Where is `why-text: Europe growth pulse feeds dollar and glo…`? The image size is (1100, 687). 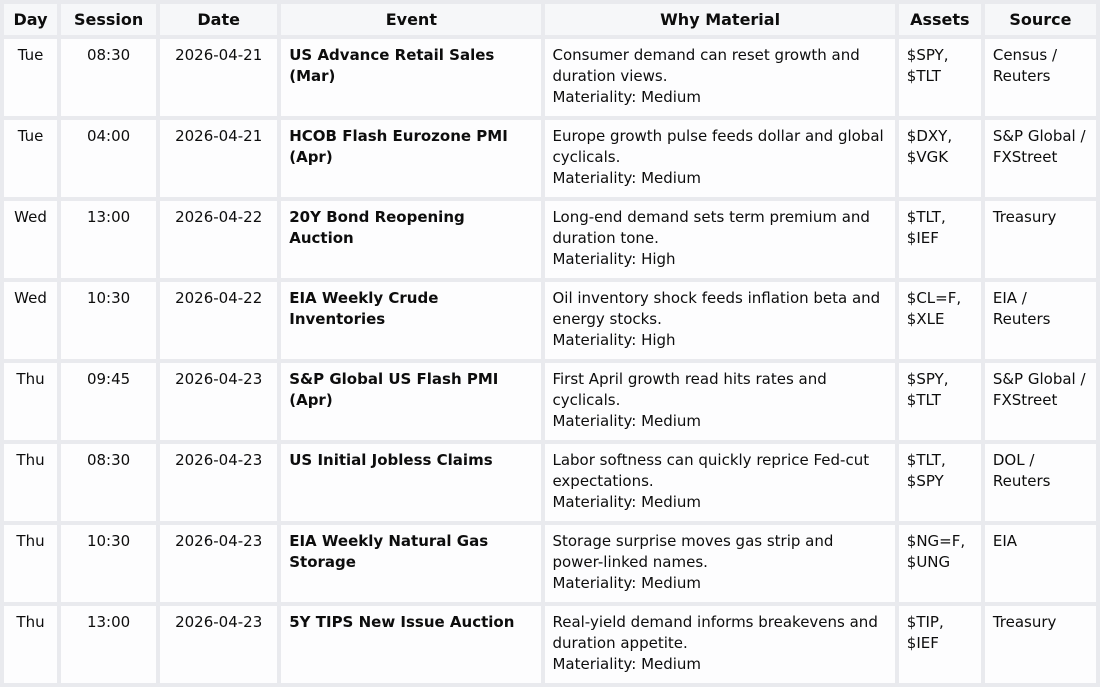 why-text: Europe growth pulse feeds dollar and glo… is located at coordinates (718, 146).